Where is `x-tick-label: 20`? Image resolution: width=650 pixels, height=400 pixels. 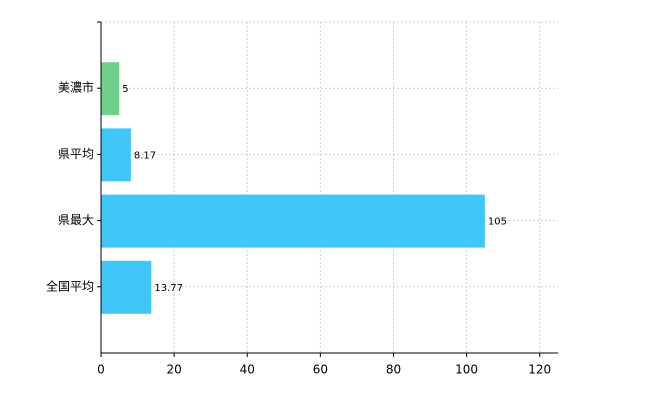
x-tick-label: 20 is located at coordinates (173, 370).